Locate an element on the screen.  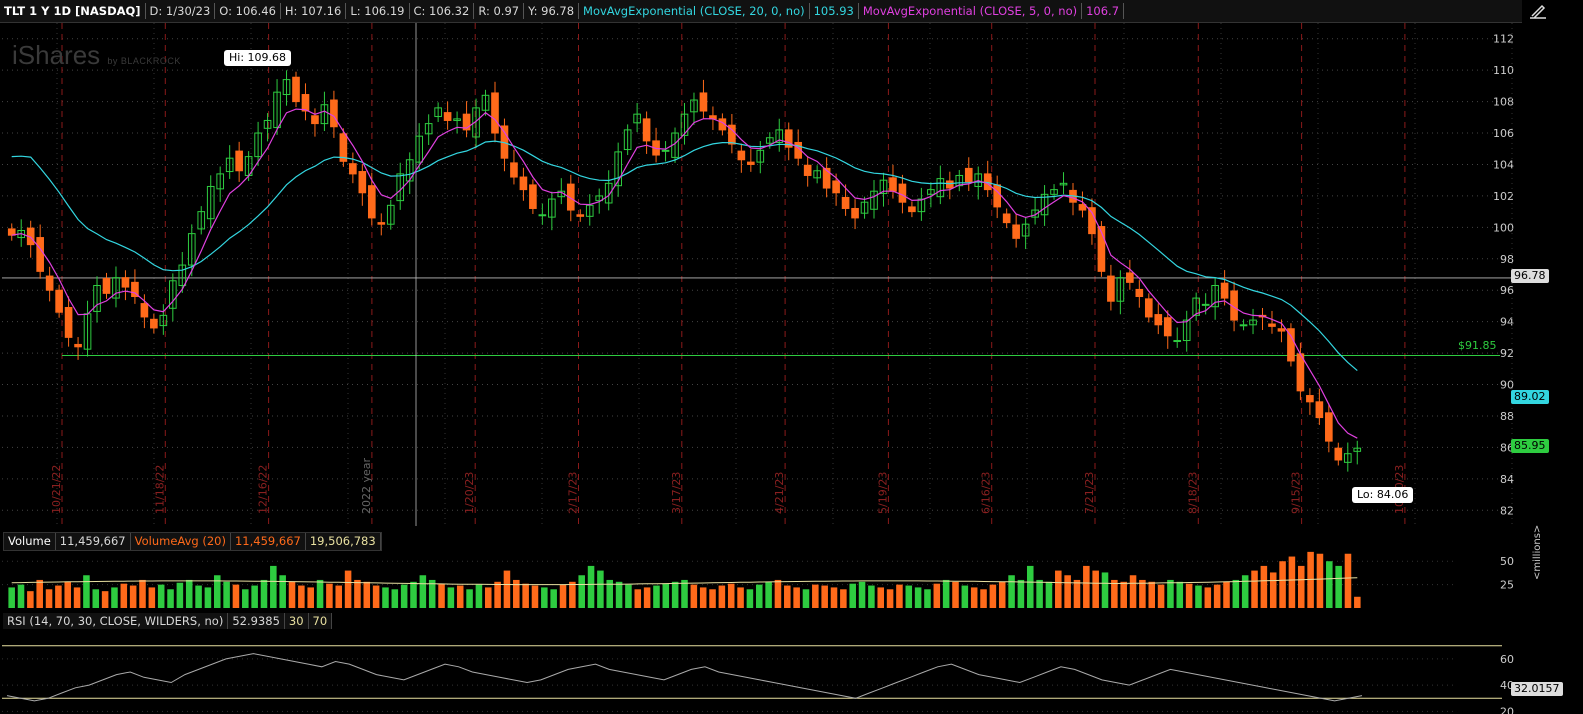
month-label: 8/18/23 is located at coordinates (1192, 493).